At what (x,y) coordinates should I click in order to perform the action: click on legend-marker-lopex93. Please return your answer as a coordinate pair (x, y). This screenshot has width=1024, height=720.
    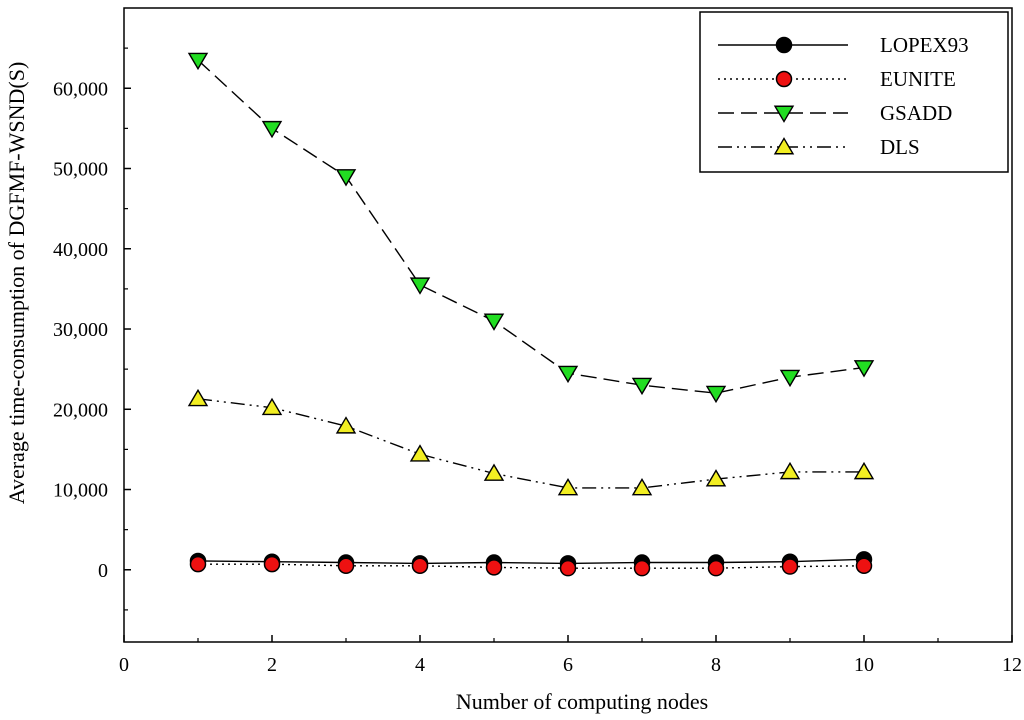
    Looking at the image, I should click on (784, 45).